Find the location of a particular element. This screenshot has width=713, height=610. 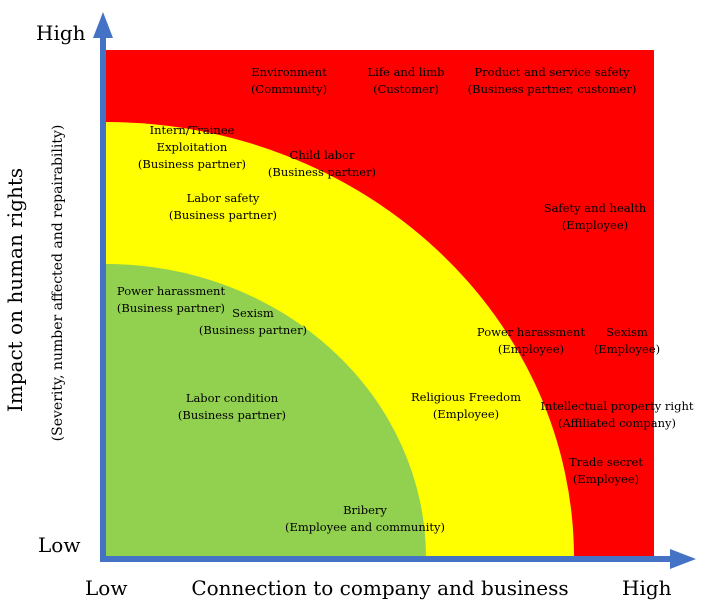

y-axis-title: Impact on human rights is located at coordinates (15, 290).